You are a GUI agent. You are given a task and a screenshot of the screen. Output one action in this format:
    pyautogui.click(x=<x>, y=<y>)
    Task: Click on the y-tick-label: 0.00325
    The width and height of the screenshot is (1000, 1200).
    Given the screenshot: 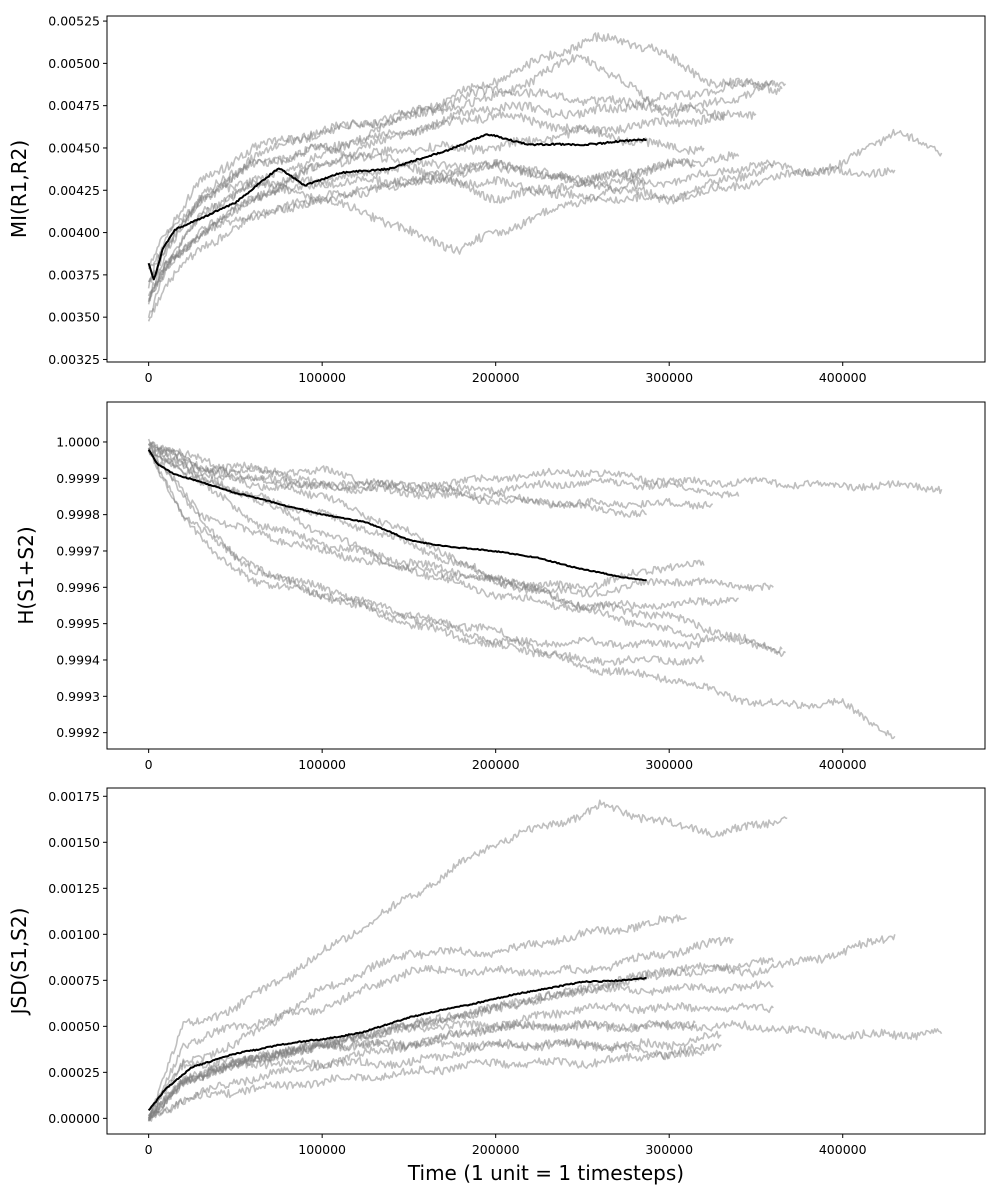 What is the action you would take?
    pyautogui.click(x=74, y=359)
    